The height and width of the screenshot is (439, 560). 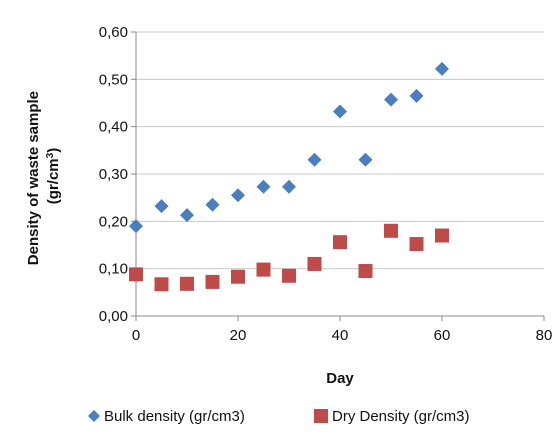 I want to click on y-tick-label: 0,20, so click(x=113, y=221).